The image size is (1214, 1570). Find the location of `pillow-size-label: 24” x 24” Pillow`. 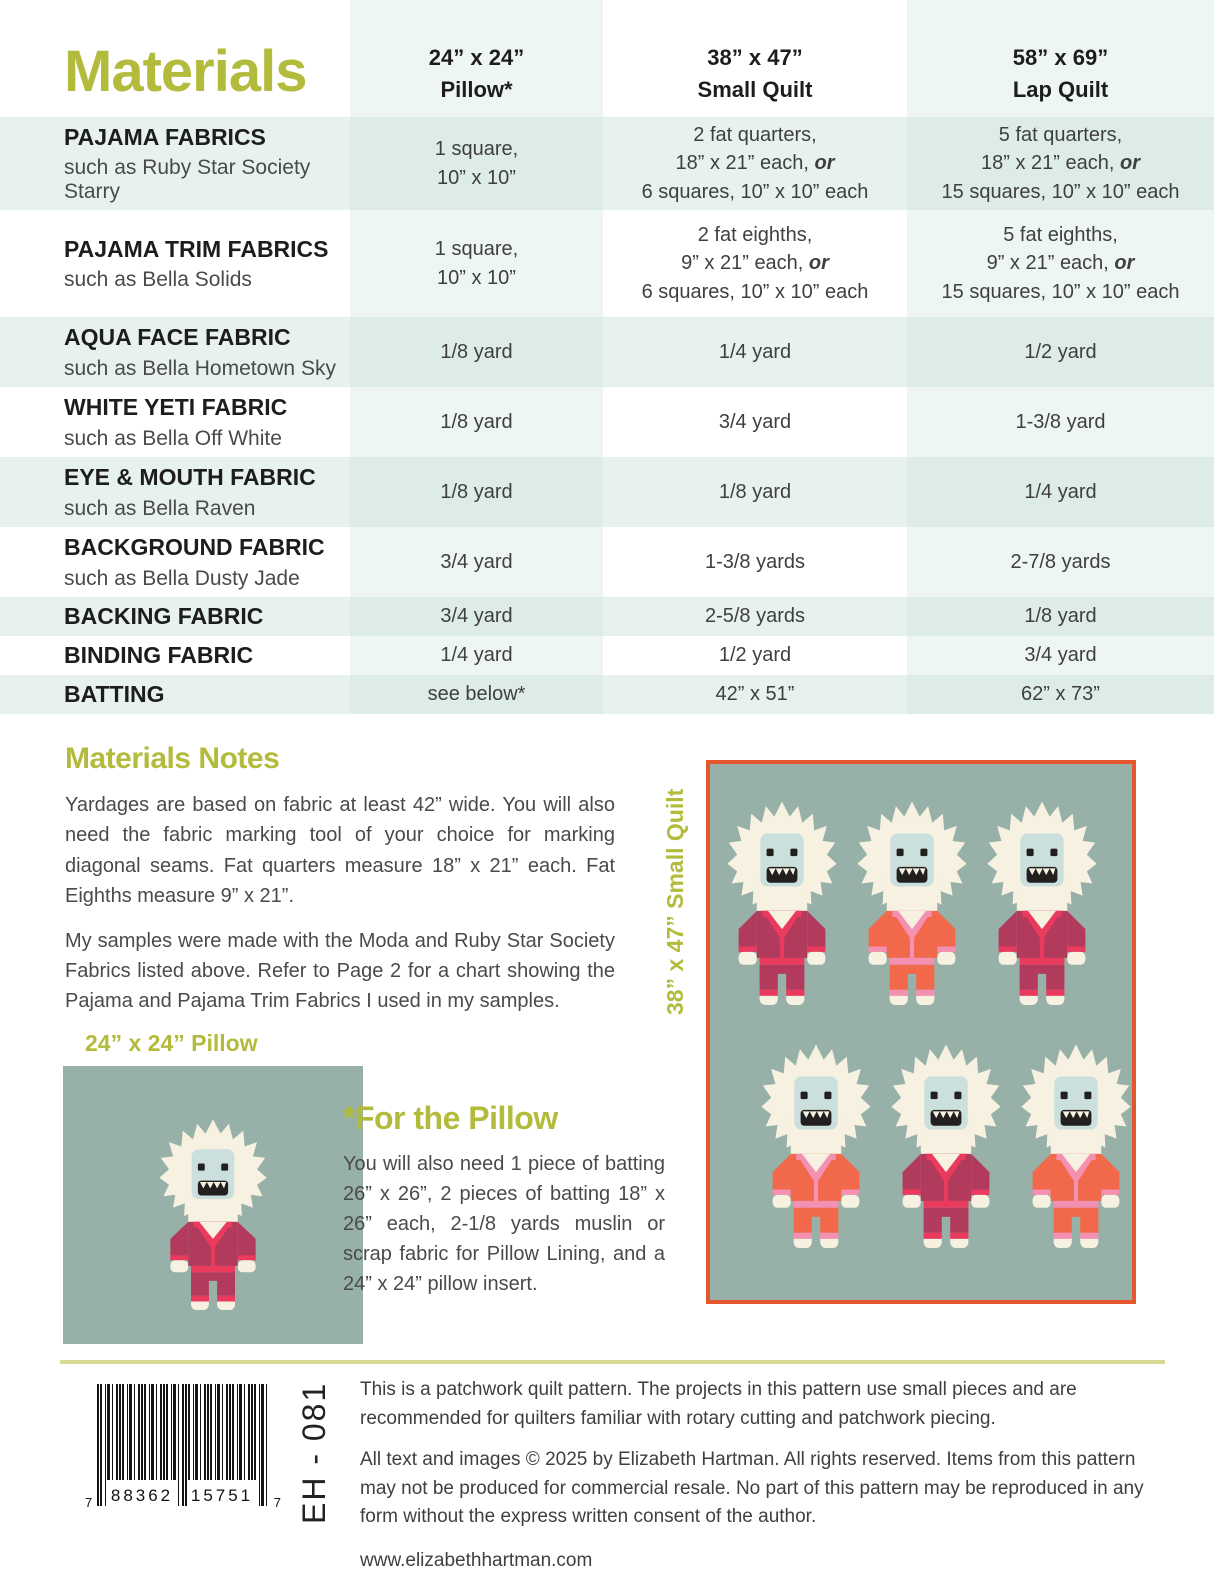

pillow-size-label: 24” x 24” Pillow is located at coordinates (171, 1043).